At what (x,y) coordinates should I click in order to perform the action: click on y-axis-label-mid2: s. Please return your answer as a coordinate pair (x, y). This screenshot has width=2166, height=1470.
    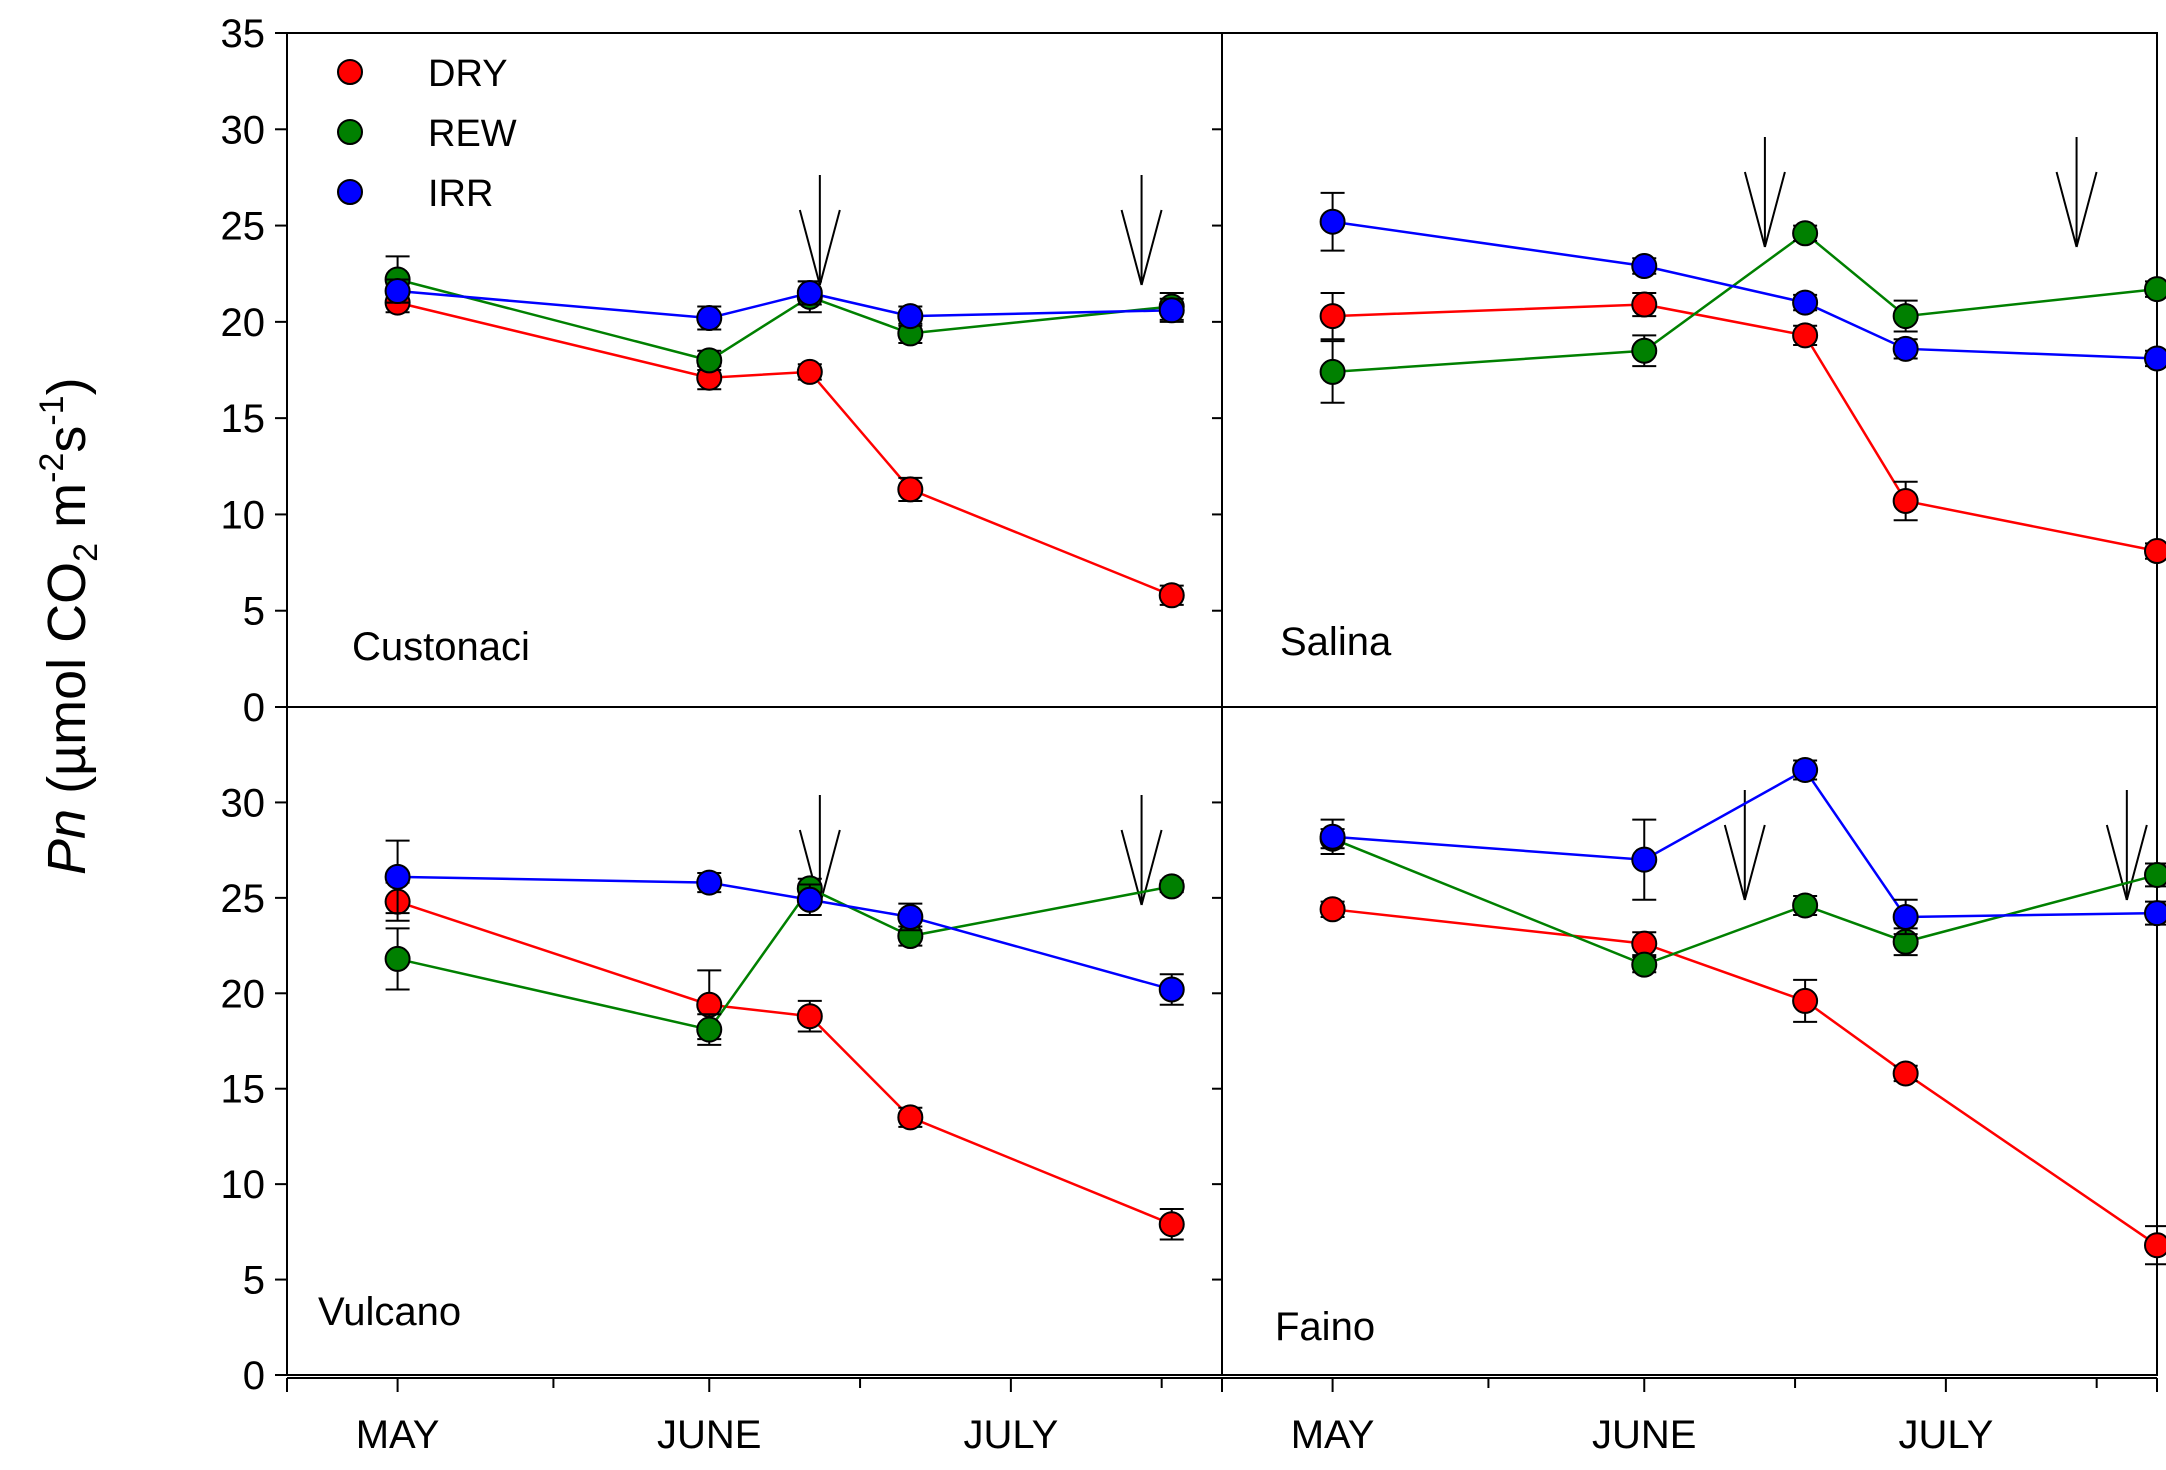
    Looking at the image, I should click on (67, 439).